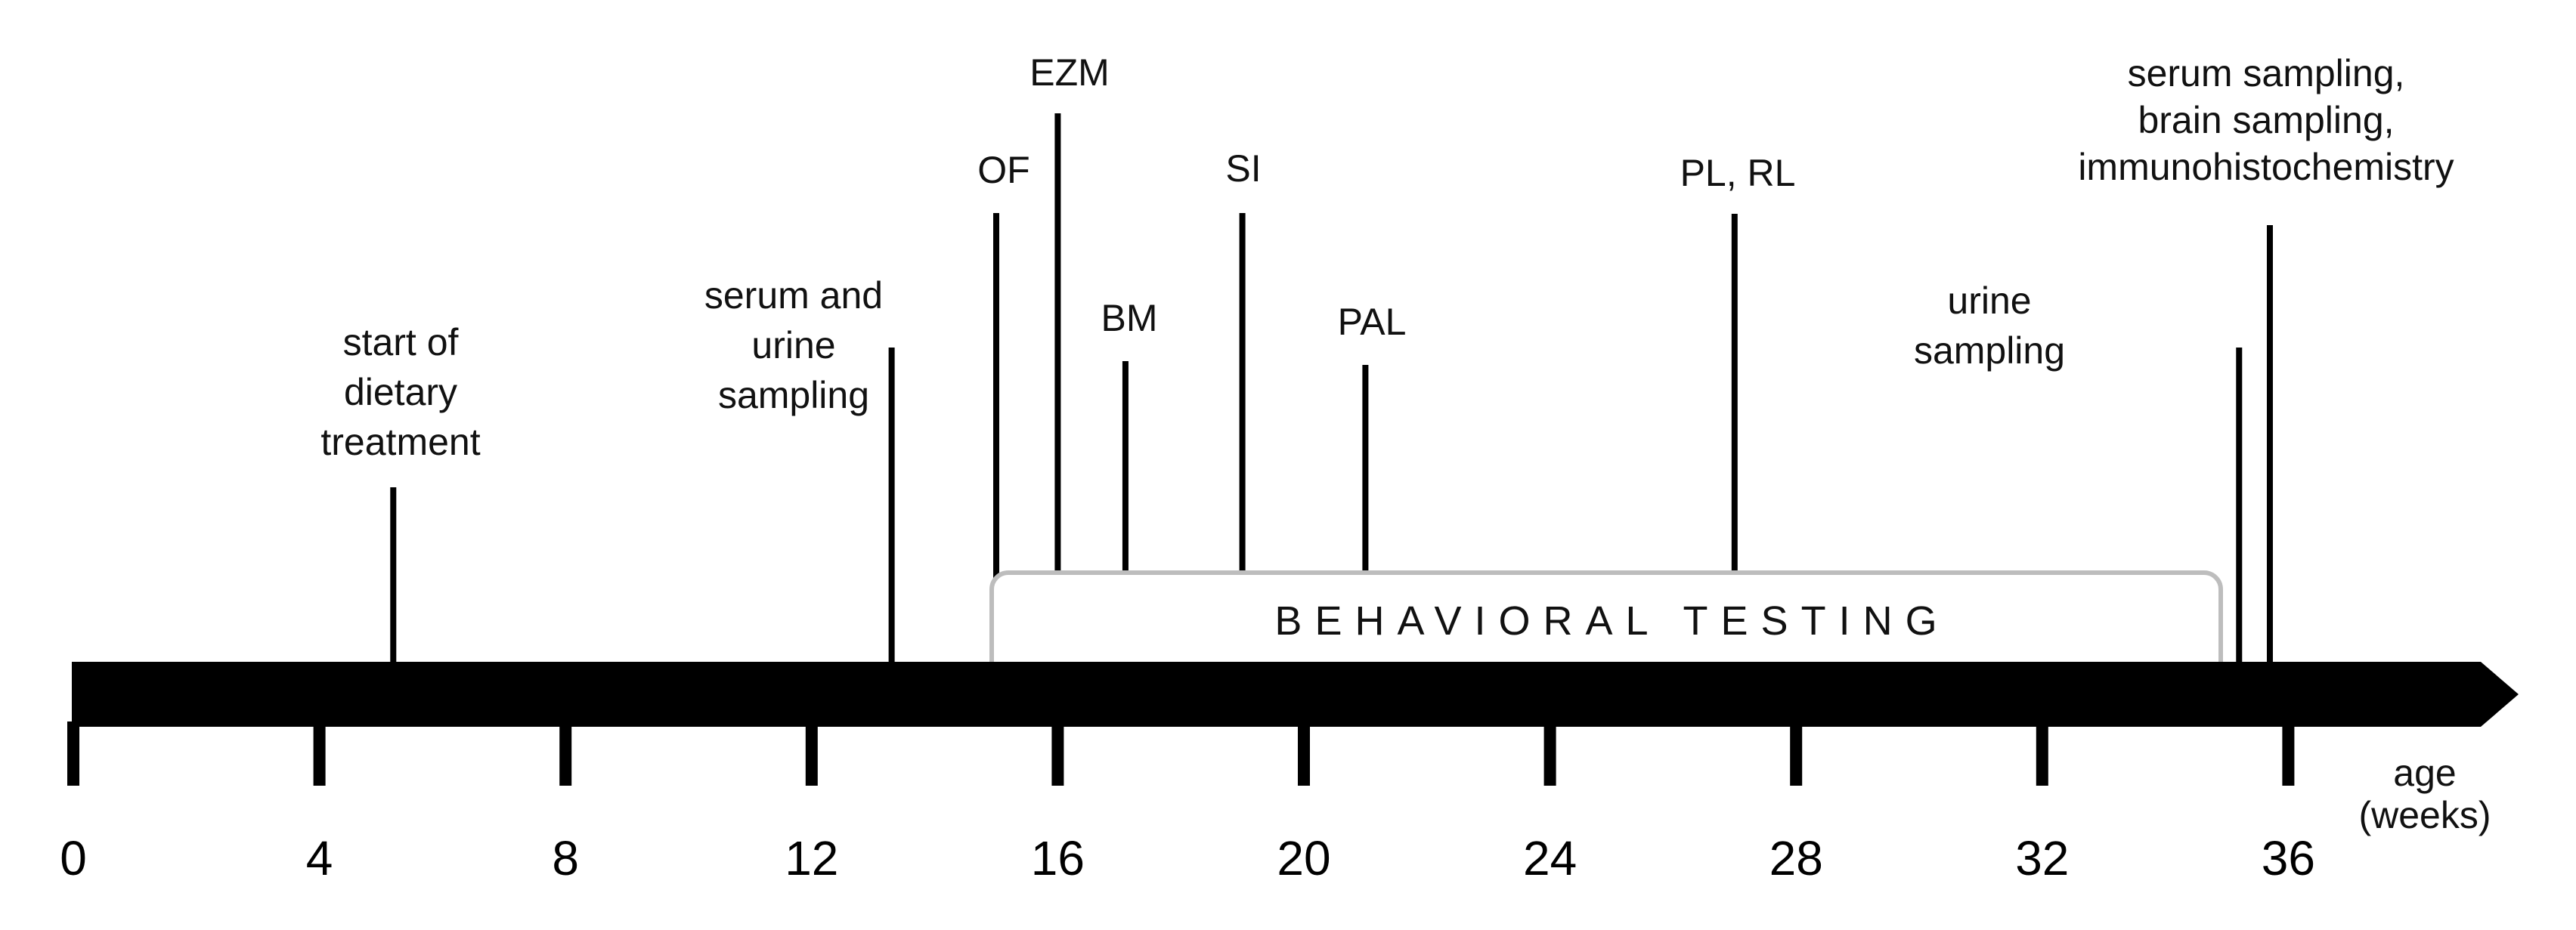  I want to click on event-label-line: brain sampling,, so click(2266, 120).